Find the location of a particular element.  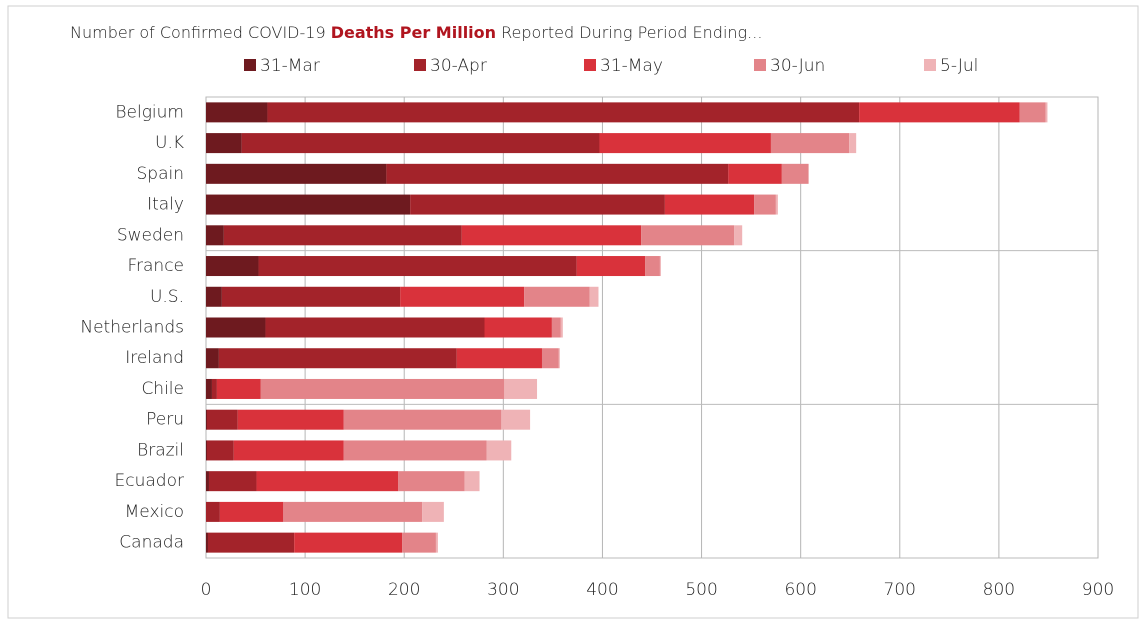

x-tick-label: 400 is located at coordinates (602, 590).